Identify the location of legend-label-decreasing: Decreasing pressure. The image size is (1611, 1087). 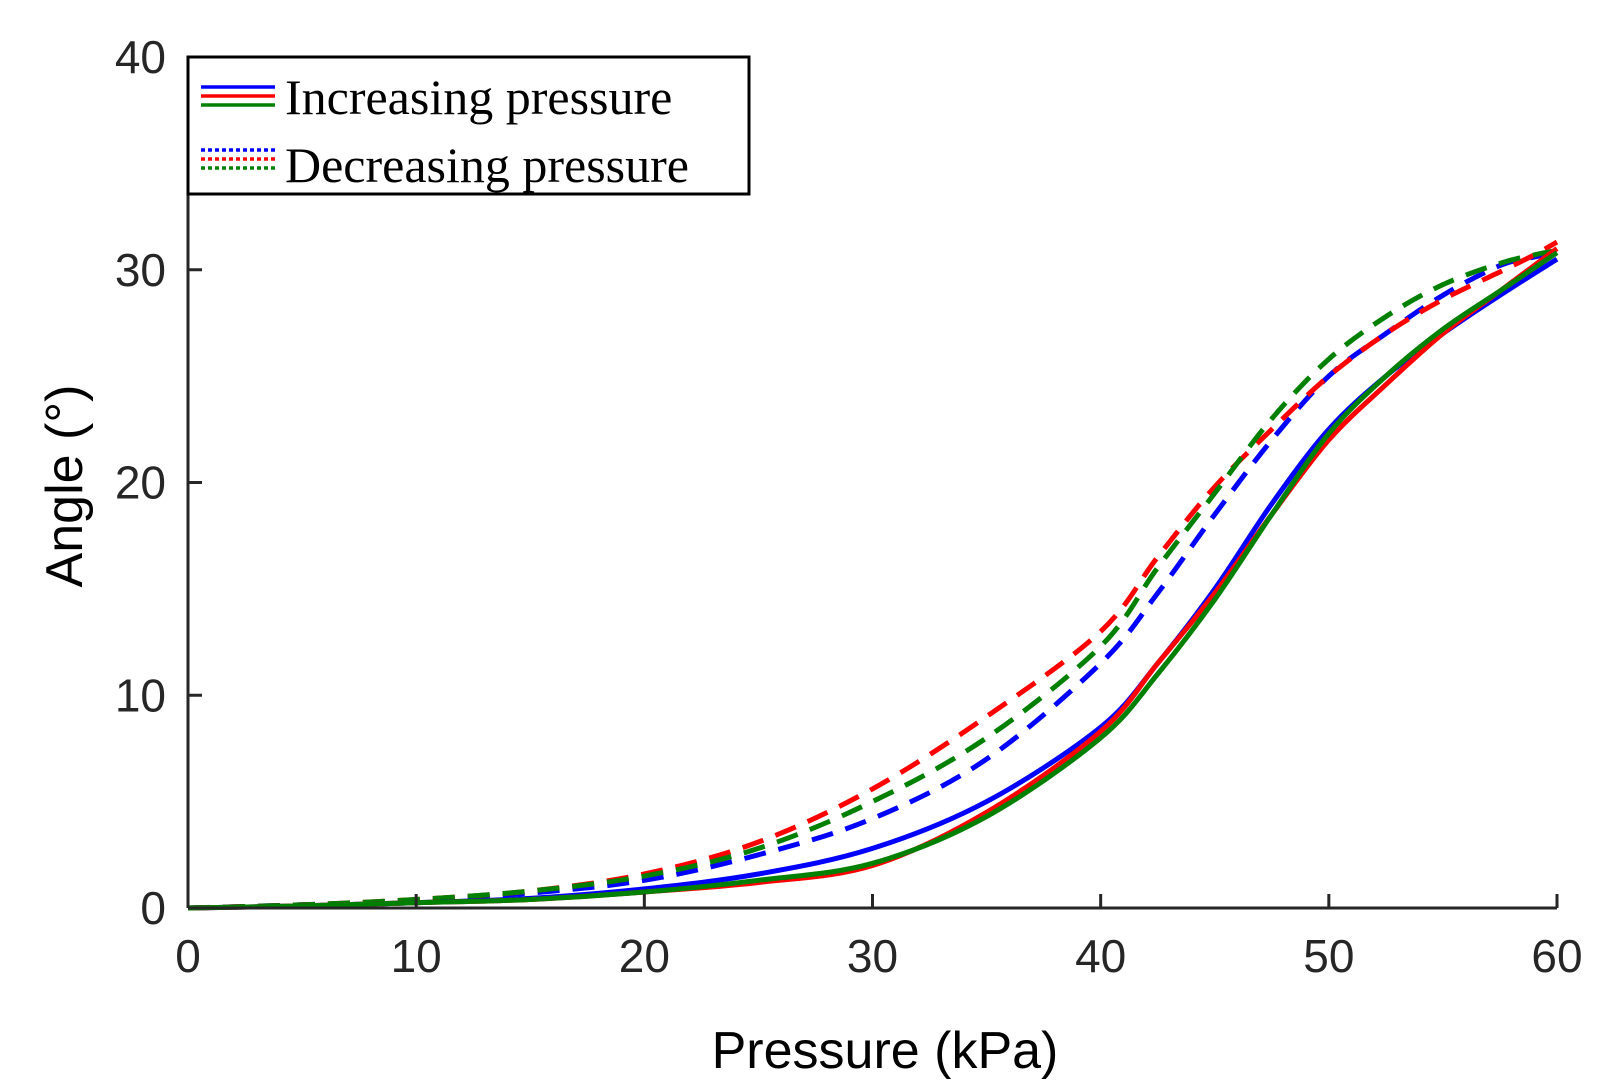
(487, 165).